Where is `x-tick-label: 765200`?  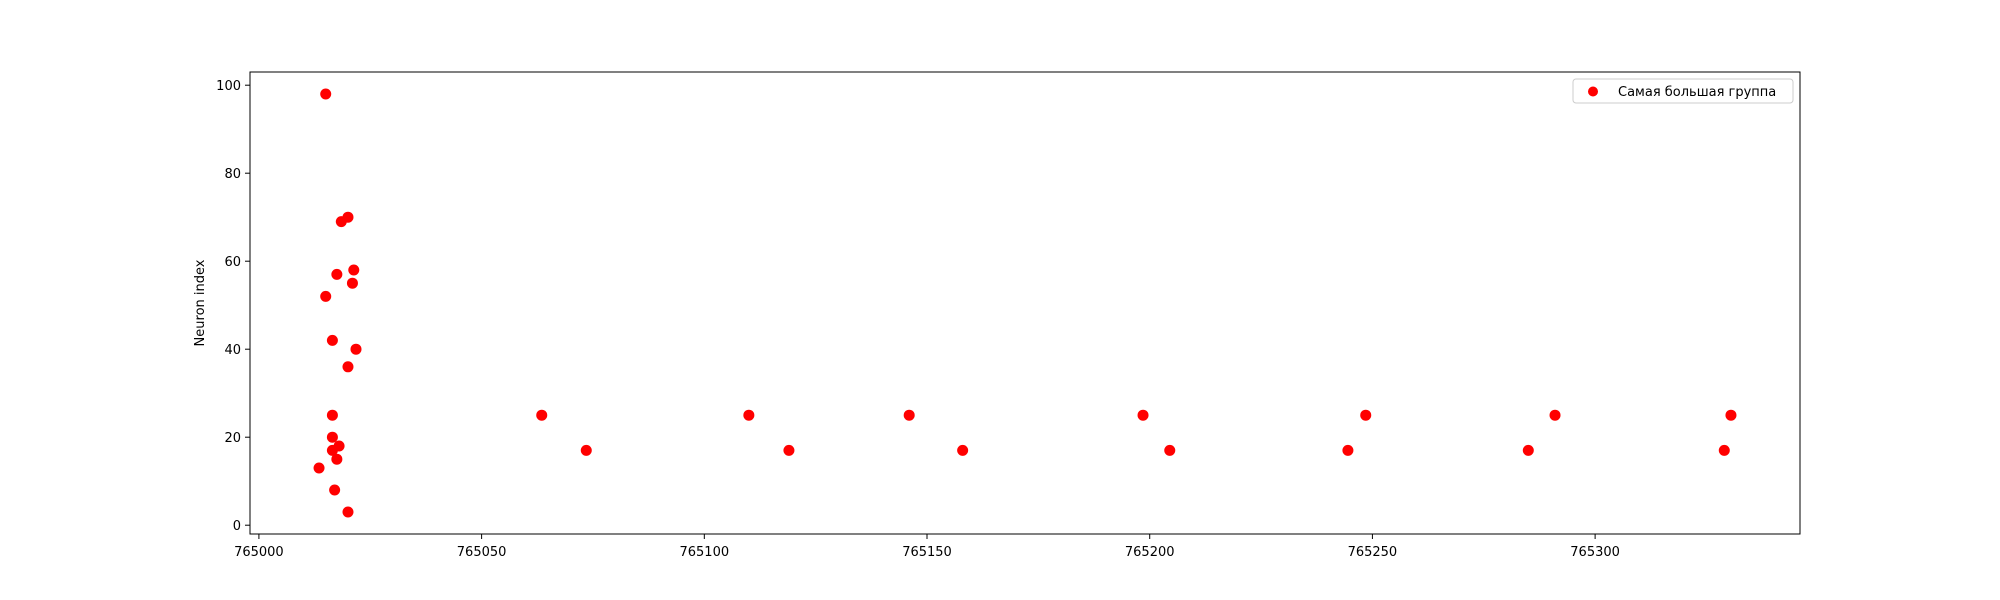 x-tick-label: 765200 is located at coordinates (1150, 552).